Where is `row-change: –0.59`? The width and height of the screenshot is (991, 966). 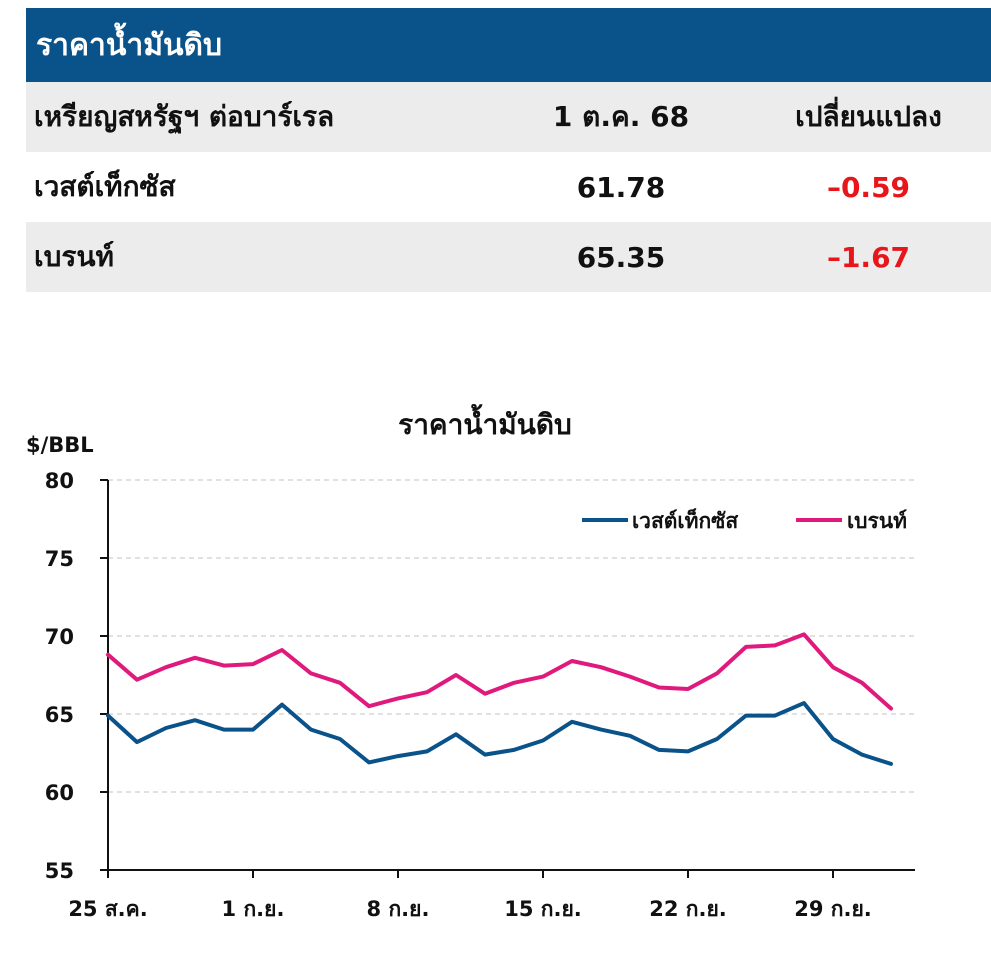
row-change: –0.59 is located at coordinates (868, 187).